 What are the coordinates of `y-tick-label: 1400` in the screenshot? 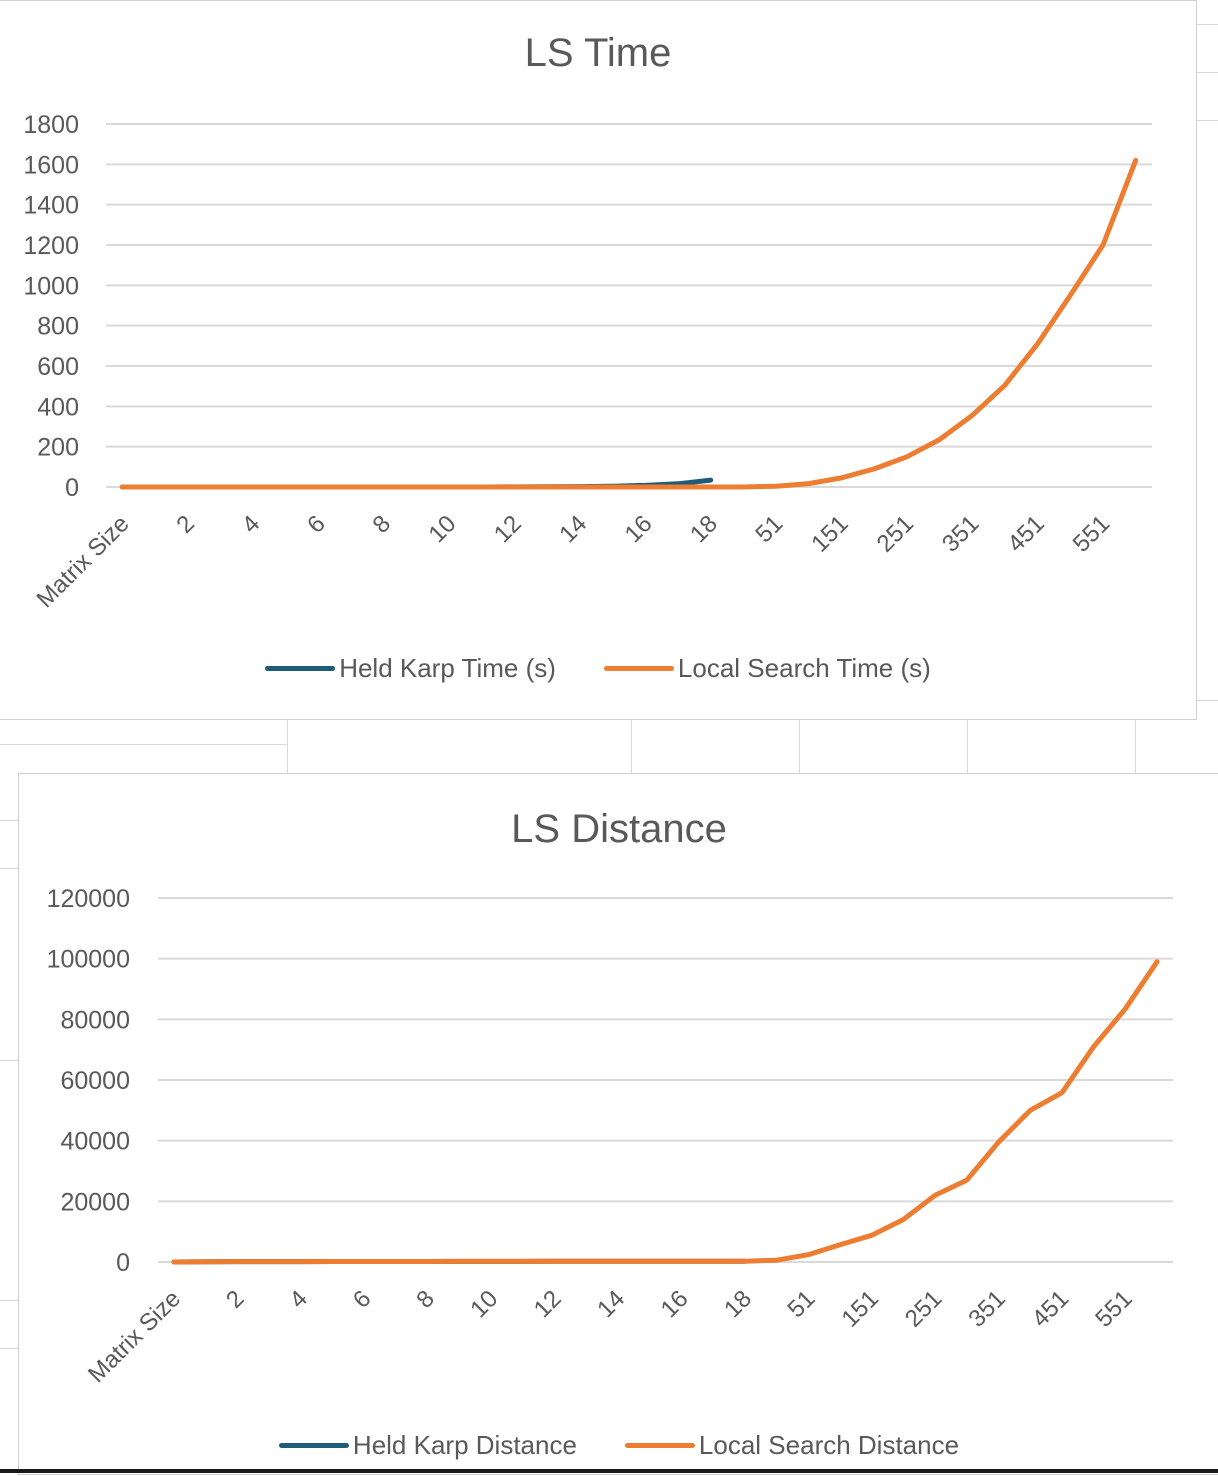 It's located at (51, 206).